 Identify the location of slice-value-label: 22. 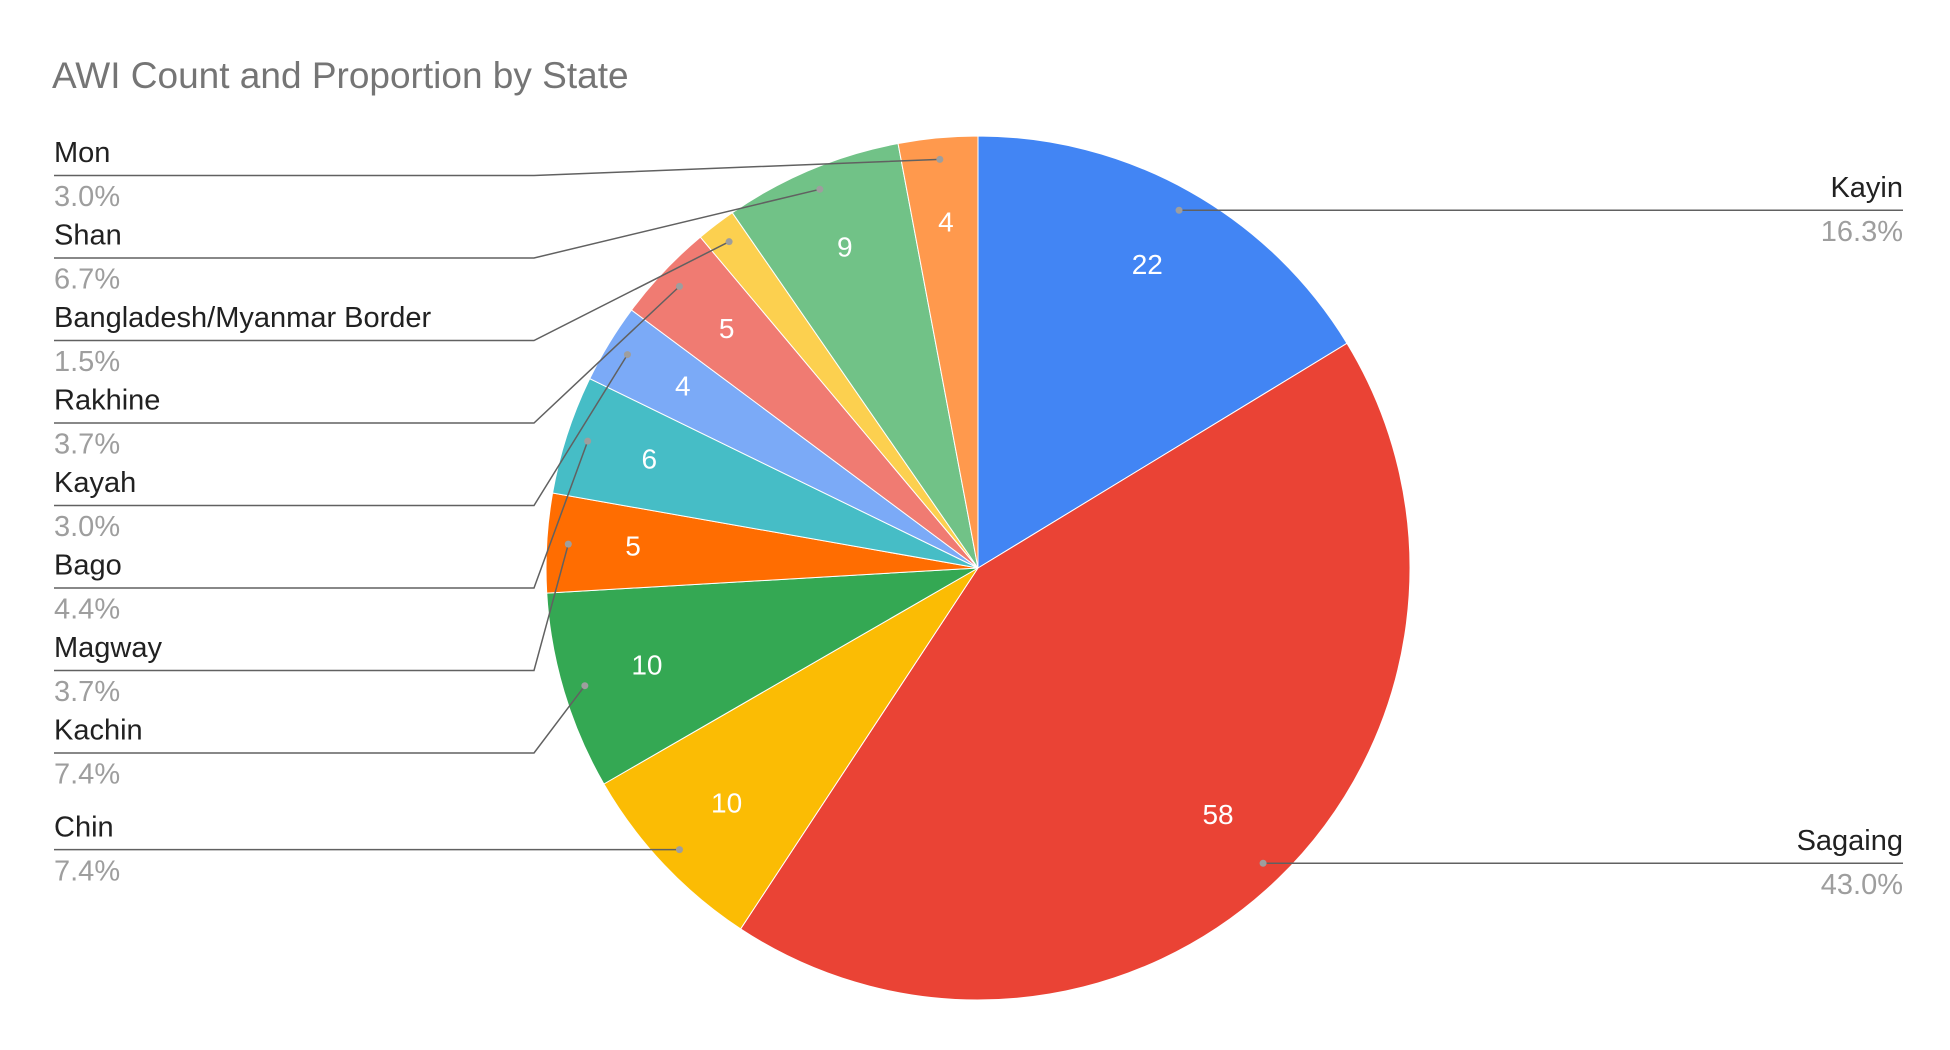
(1147, 264).